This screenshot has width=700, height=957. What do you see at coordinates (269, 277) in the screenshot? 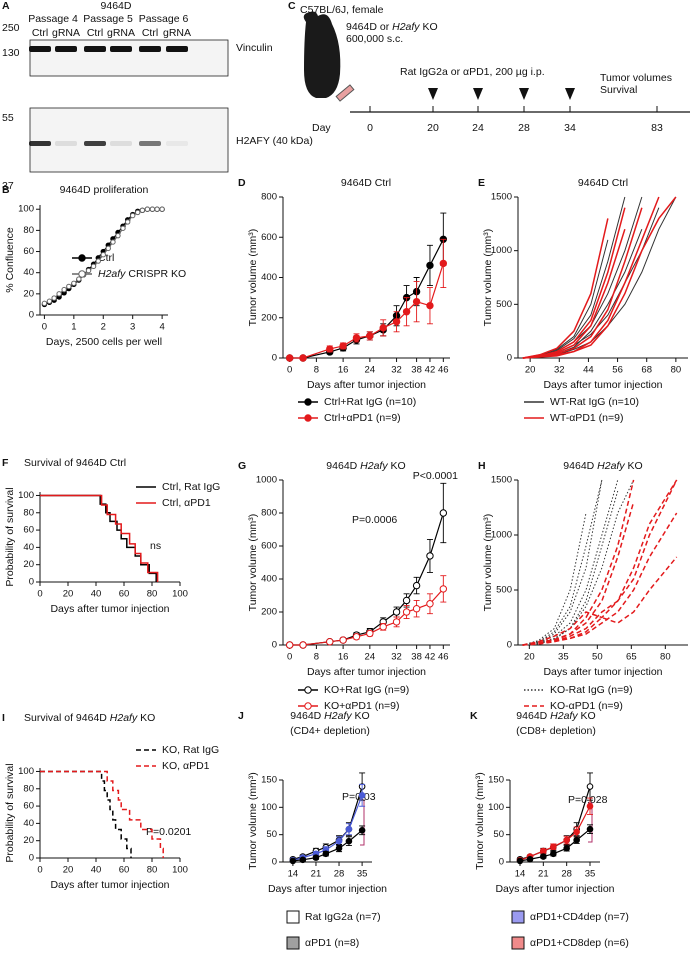
I see `y-tick-label: 400` at bounding box center [269, 277].